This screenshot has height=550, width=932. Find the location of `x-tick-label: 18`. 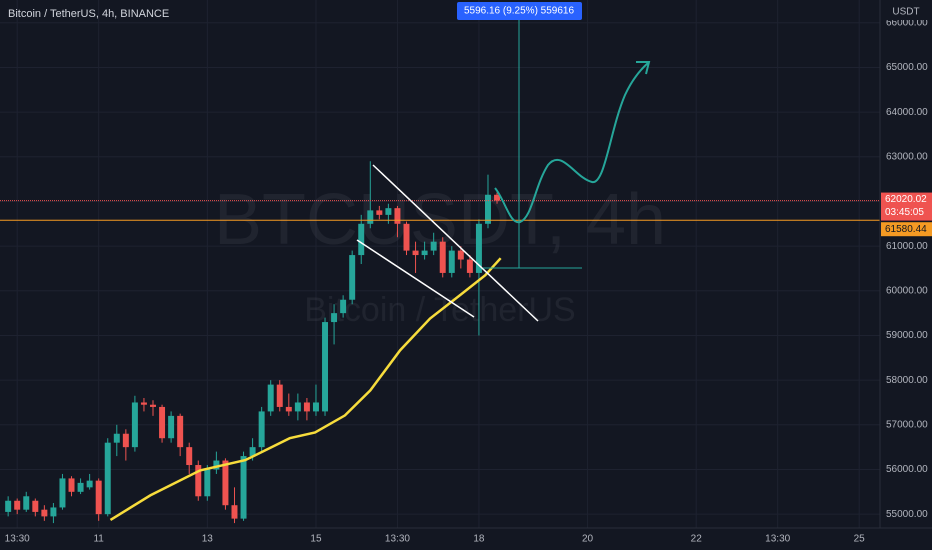

x-tick-label: 18 is located at coordinates (479, 539).